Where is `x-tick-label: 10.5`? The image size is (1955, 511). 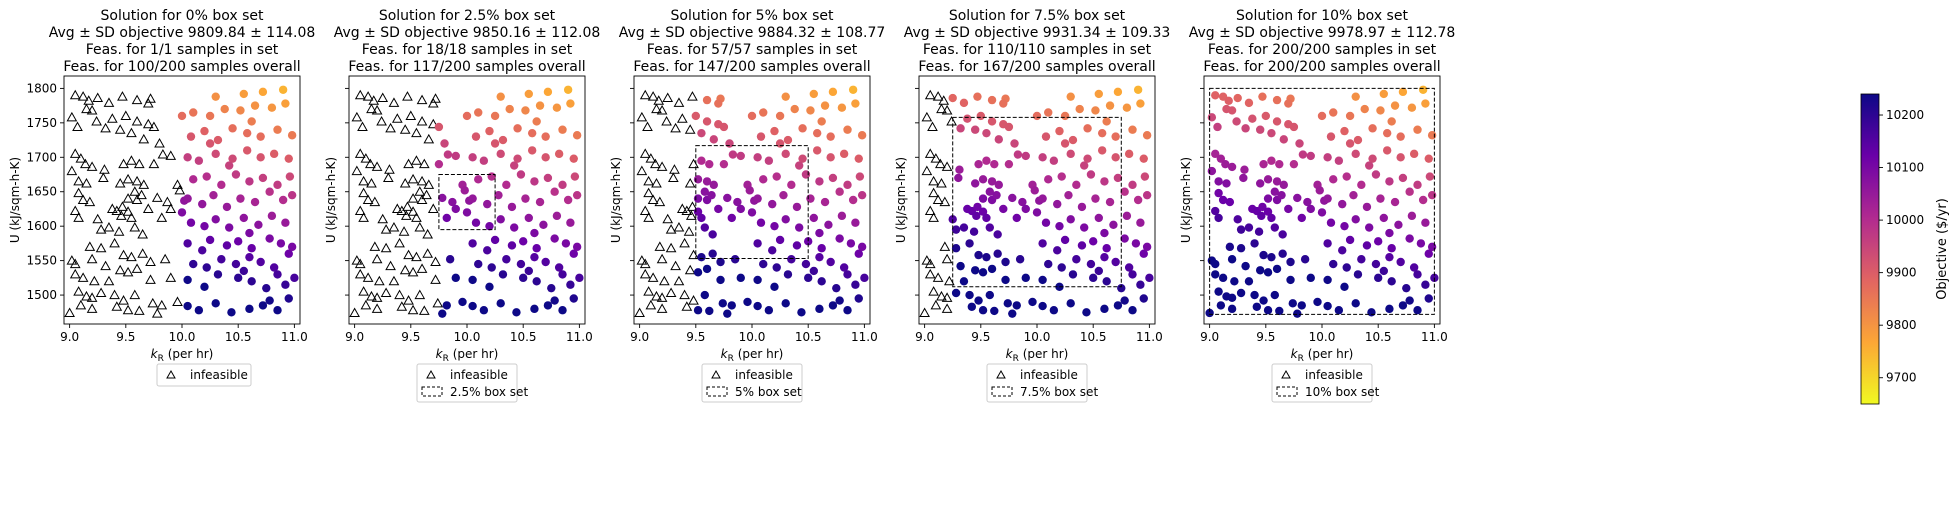
x-tick-label: 10.5 is located at coordinates (808, 337).